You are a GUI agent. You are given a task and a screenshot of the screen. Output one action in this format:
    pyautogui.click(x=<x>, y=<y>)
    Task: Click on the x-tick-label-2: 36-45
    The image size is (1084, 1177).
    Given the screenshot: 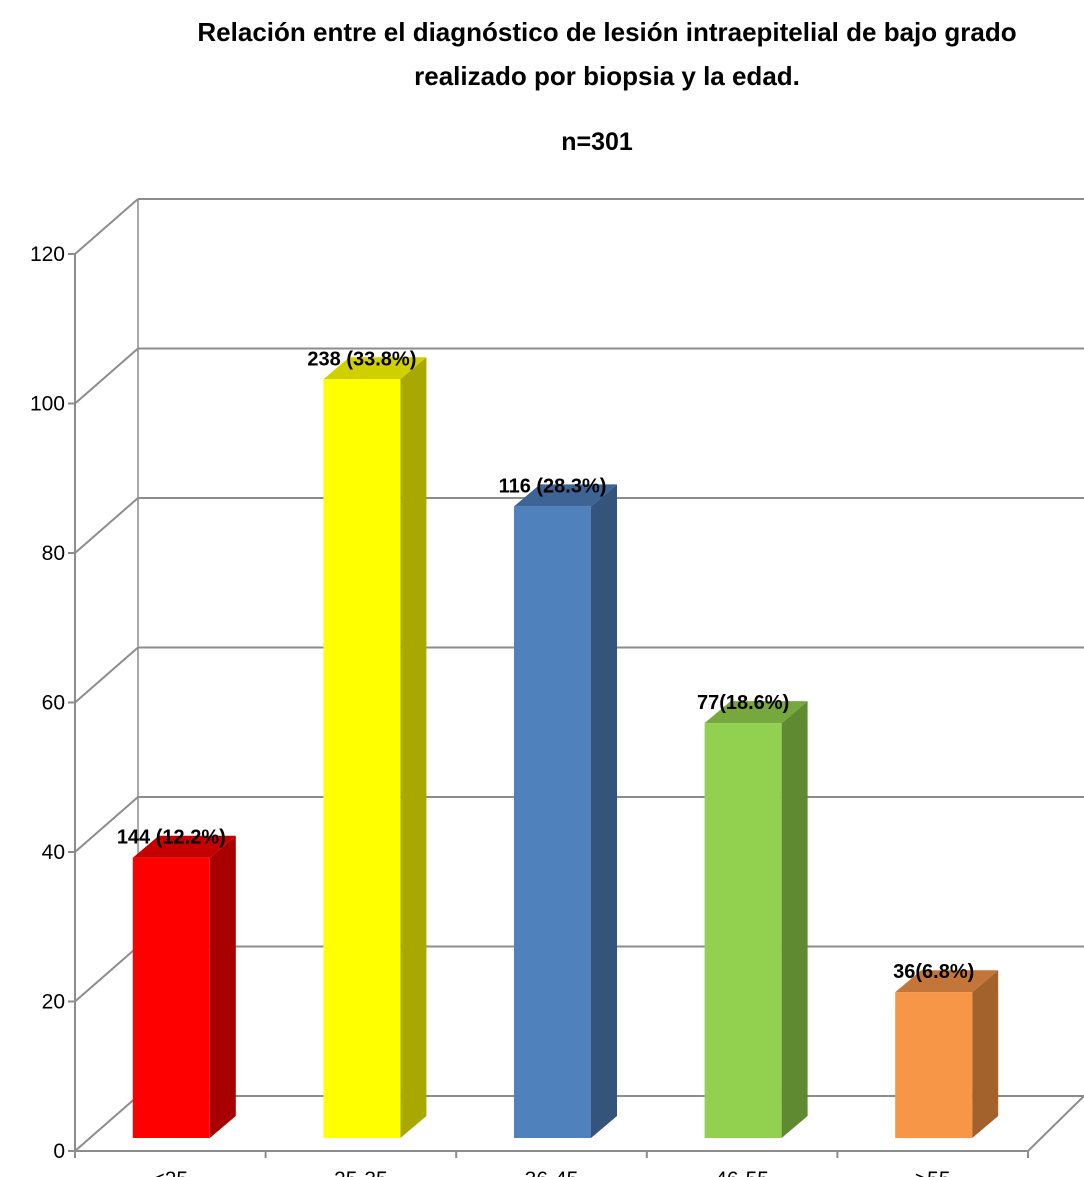 What is the action you would take?
    pyautogui.click(x=552, y=1172)
    